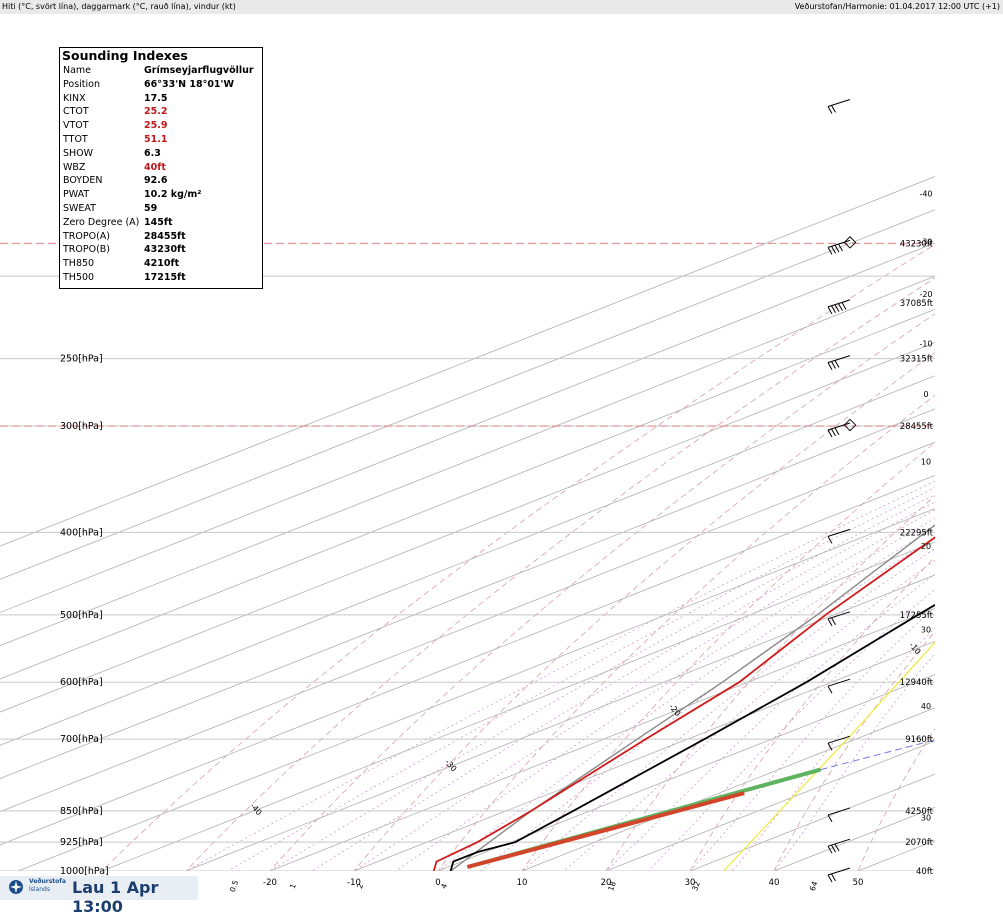 This screenshot has height=916, width=1003. What do you see at coordinates (78, 154) in the screenshot?
I see `index-key: SHOW` at bounding box center [78, 154].